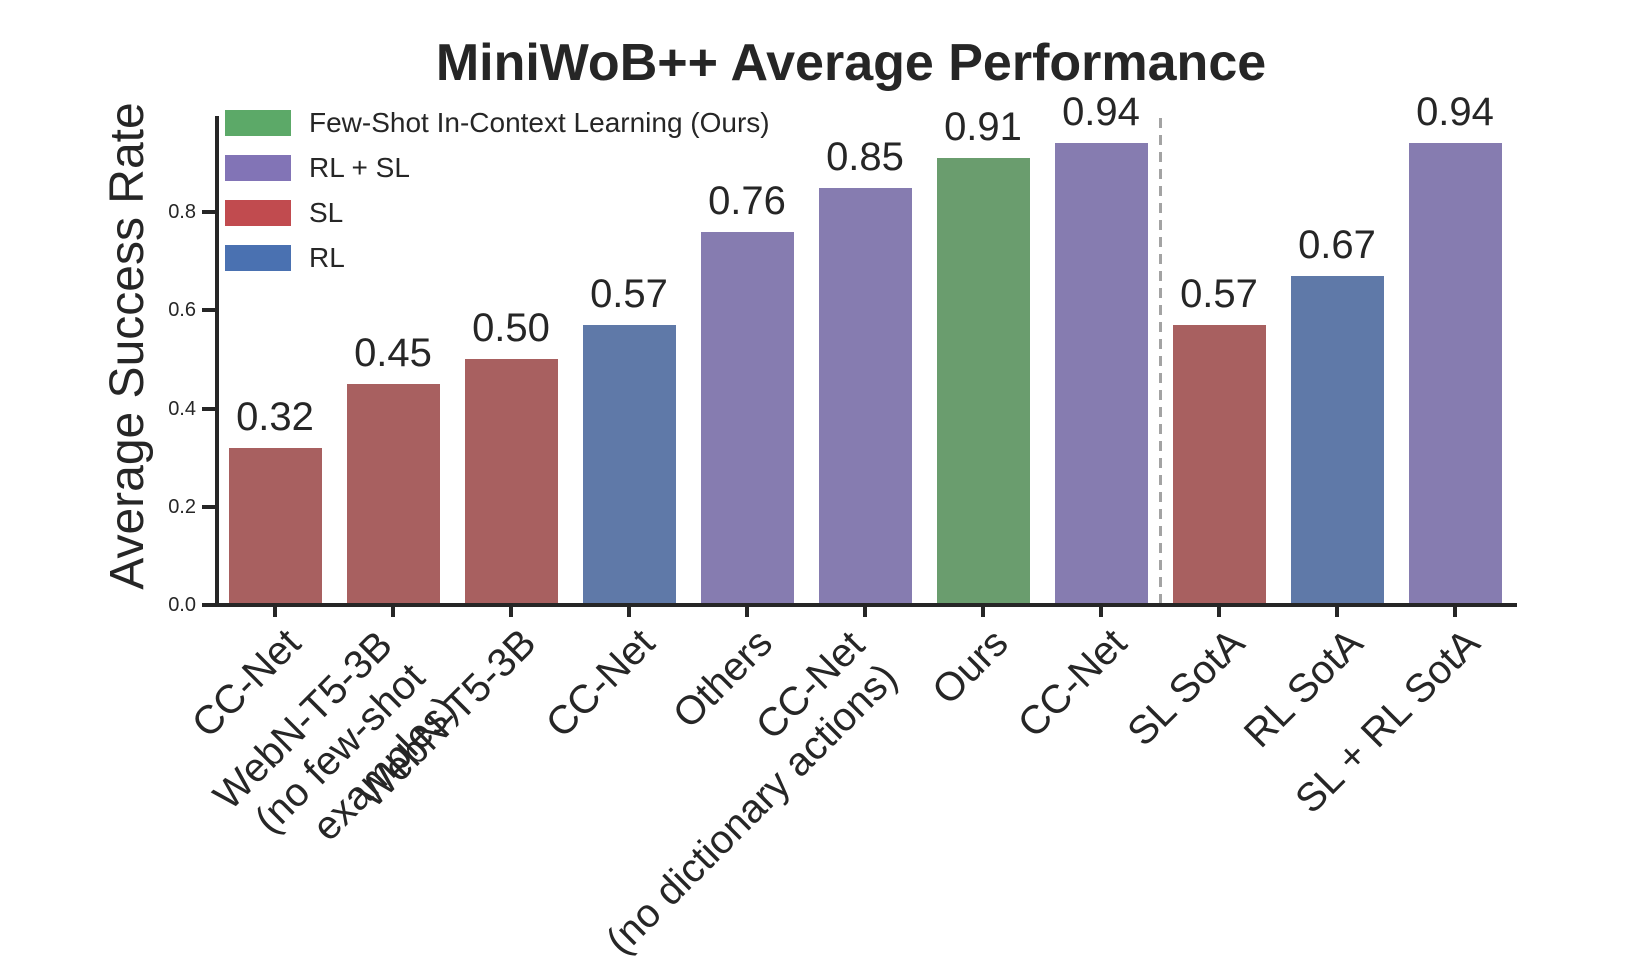  What do you see at coordinates (393, 353) in the screenshot?
I see `bar-value-label: 0.45` at bounding box center [393, 353].